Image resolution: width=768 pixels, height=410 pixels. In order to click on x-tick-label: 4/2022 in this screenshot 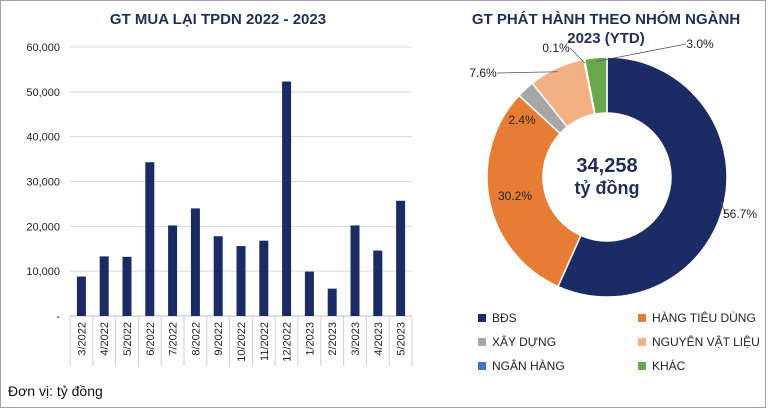, I will do `click(105, 339)`.